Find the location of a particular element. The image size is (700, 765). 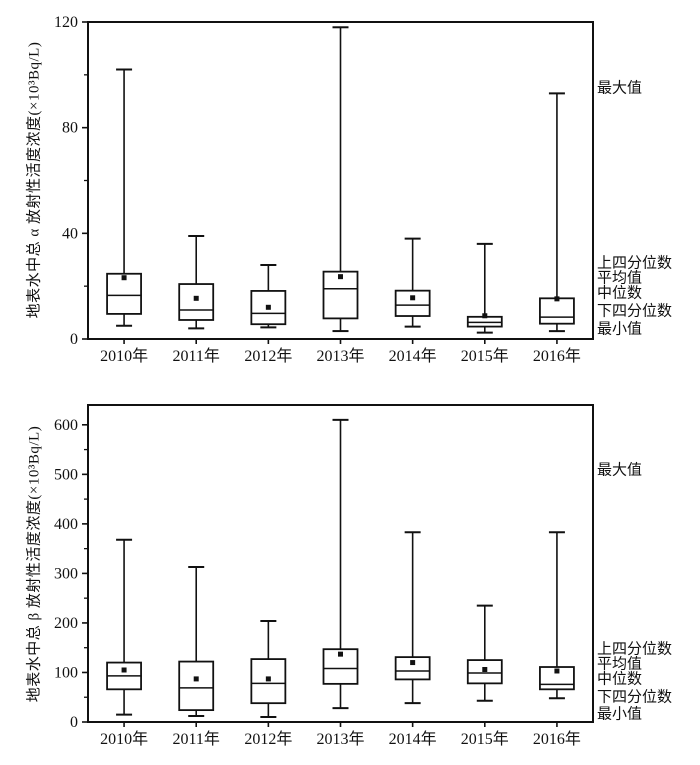

y-tick-label: 100 is located at coordinates (66, 672).